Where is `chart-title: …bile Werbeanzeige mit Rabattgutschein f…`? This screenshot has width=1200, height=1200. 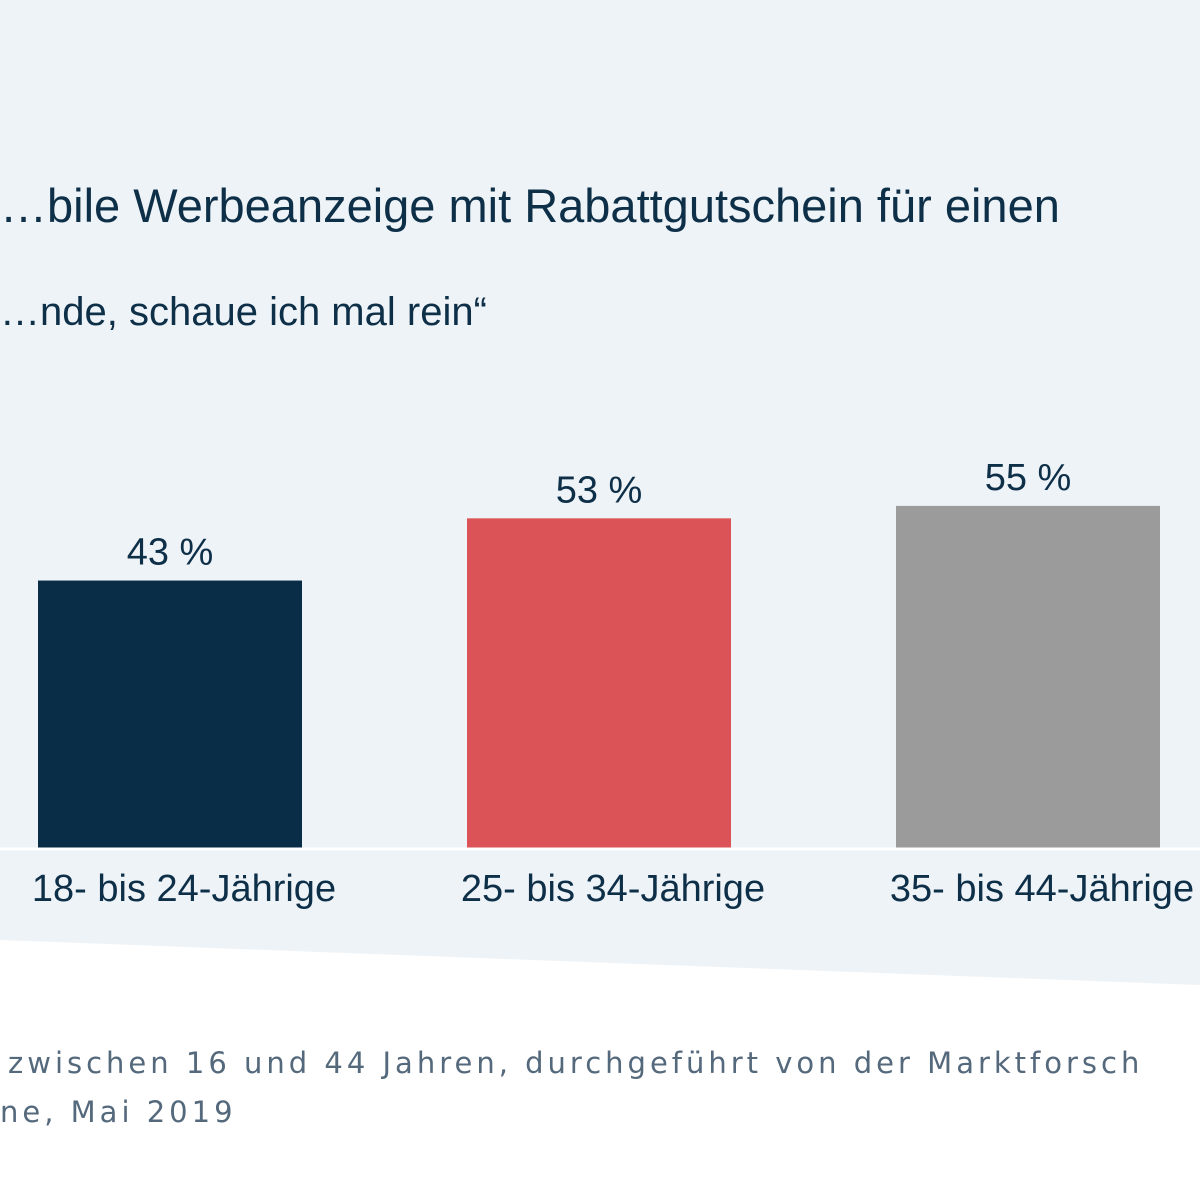 chart-title: …bile Werbeanzeige mit Rabattgutschein f… is located at coordinates (530, 205).